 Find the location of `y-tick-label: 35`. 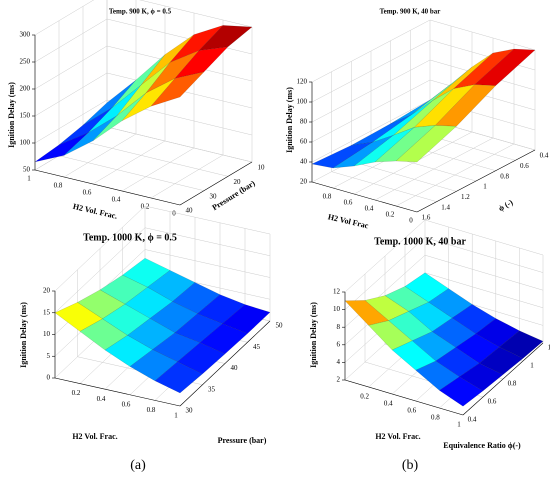

y-tick-label: 35 is located at coordinates (212, 389).